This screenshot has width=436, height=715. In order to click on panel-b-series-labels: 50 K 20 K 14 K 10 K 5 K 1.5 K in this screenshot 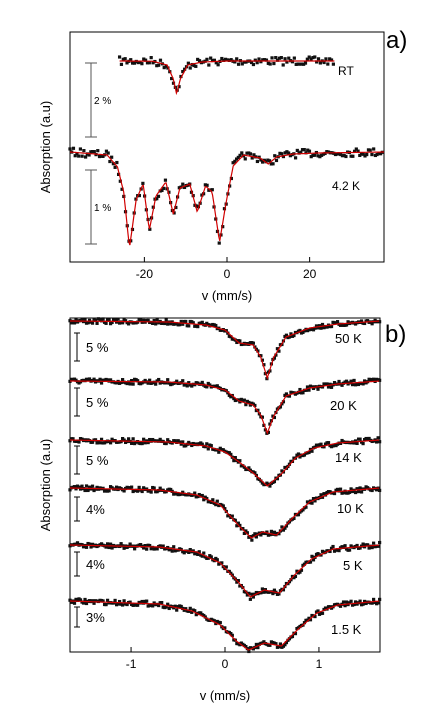, I will do `click(347, 484)`.